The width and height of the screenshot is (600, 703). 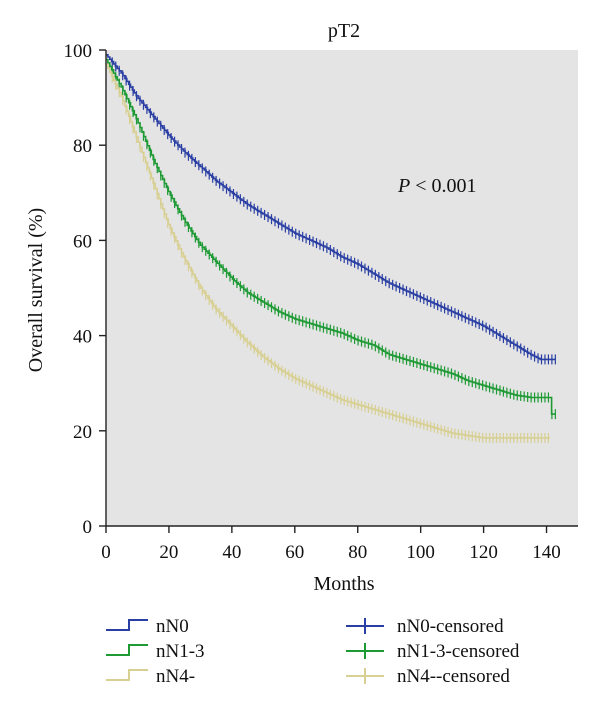 I want to click on legend-label-nN0: nN0, so click(x=172, y=626).